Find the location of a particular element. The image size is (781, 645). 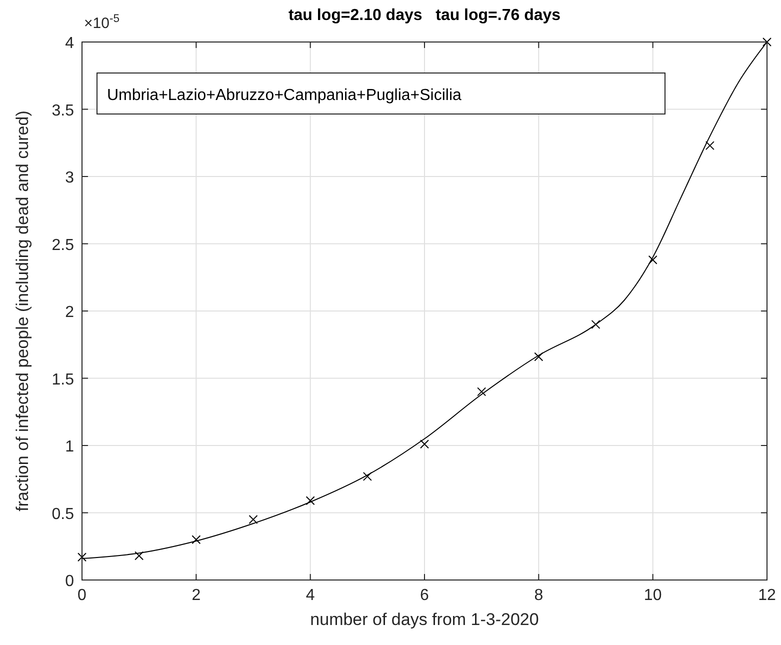

y-tick-label: 0.5 is located at coordinates (63, 514).